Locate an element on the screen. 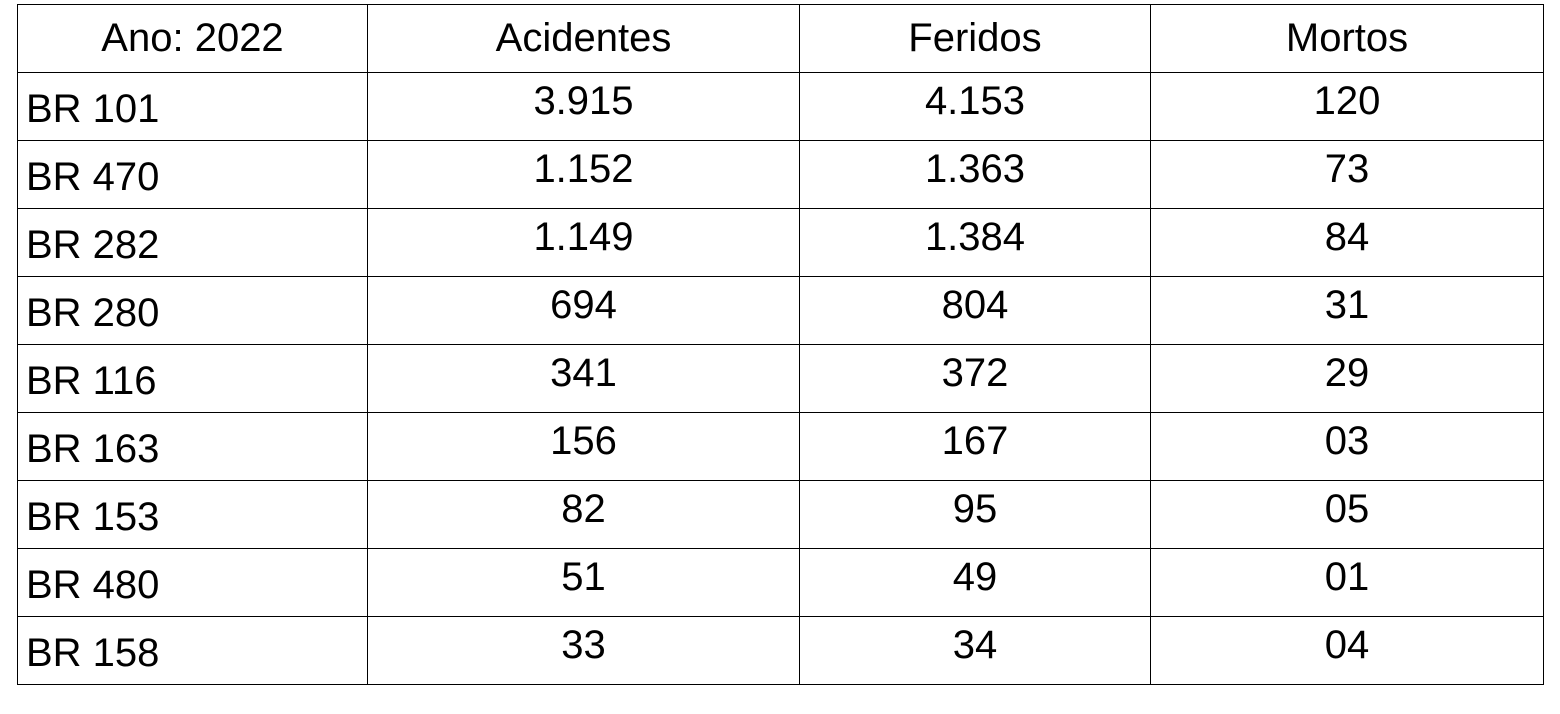 The width and height of the screenshot is (1560, 714). table-cell: 3.915 is located at coordinates (583, 106).